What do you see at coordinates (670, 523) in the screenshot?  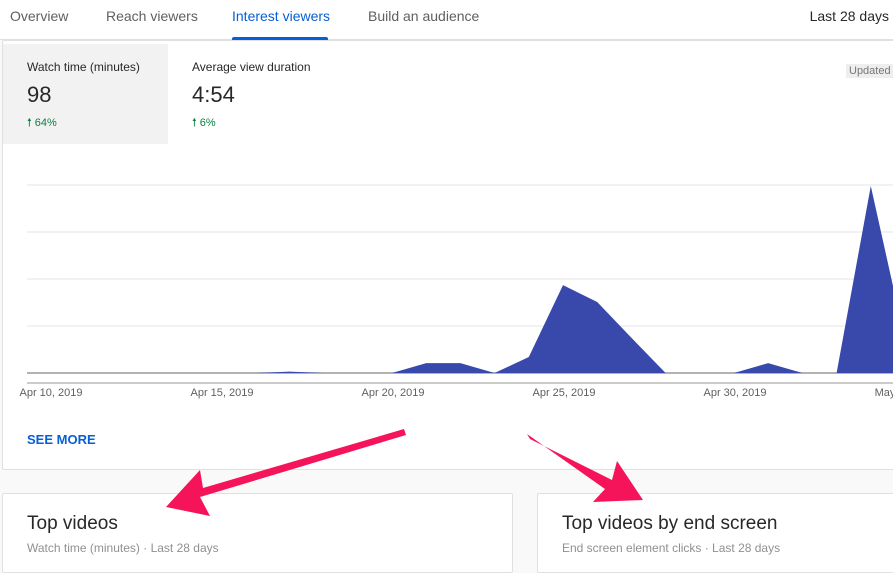 I see `card-title: Top videos by end screen` at bounding box center [670, 523].